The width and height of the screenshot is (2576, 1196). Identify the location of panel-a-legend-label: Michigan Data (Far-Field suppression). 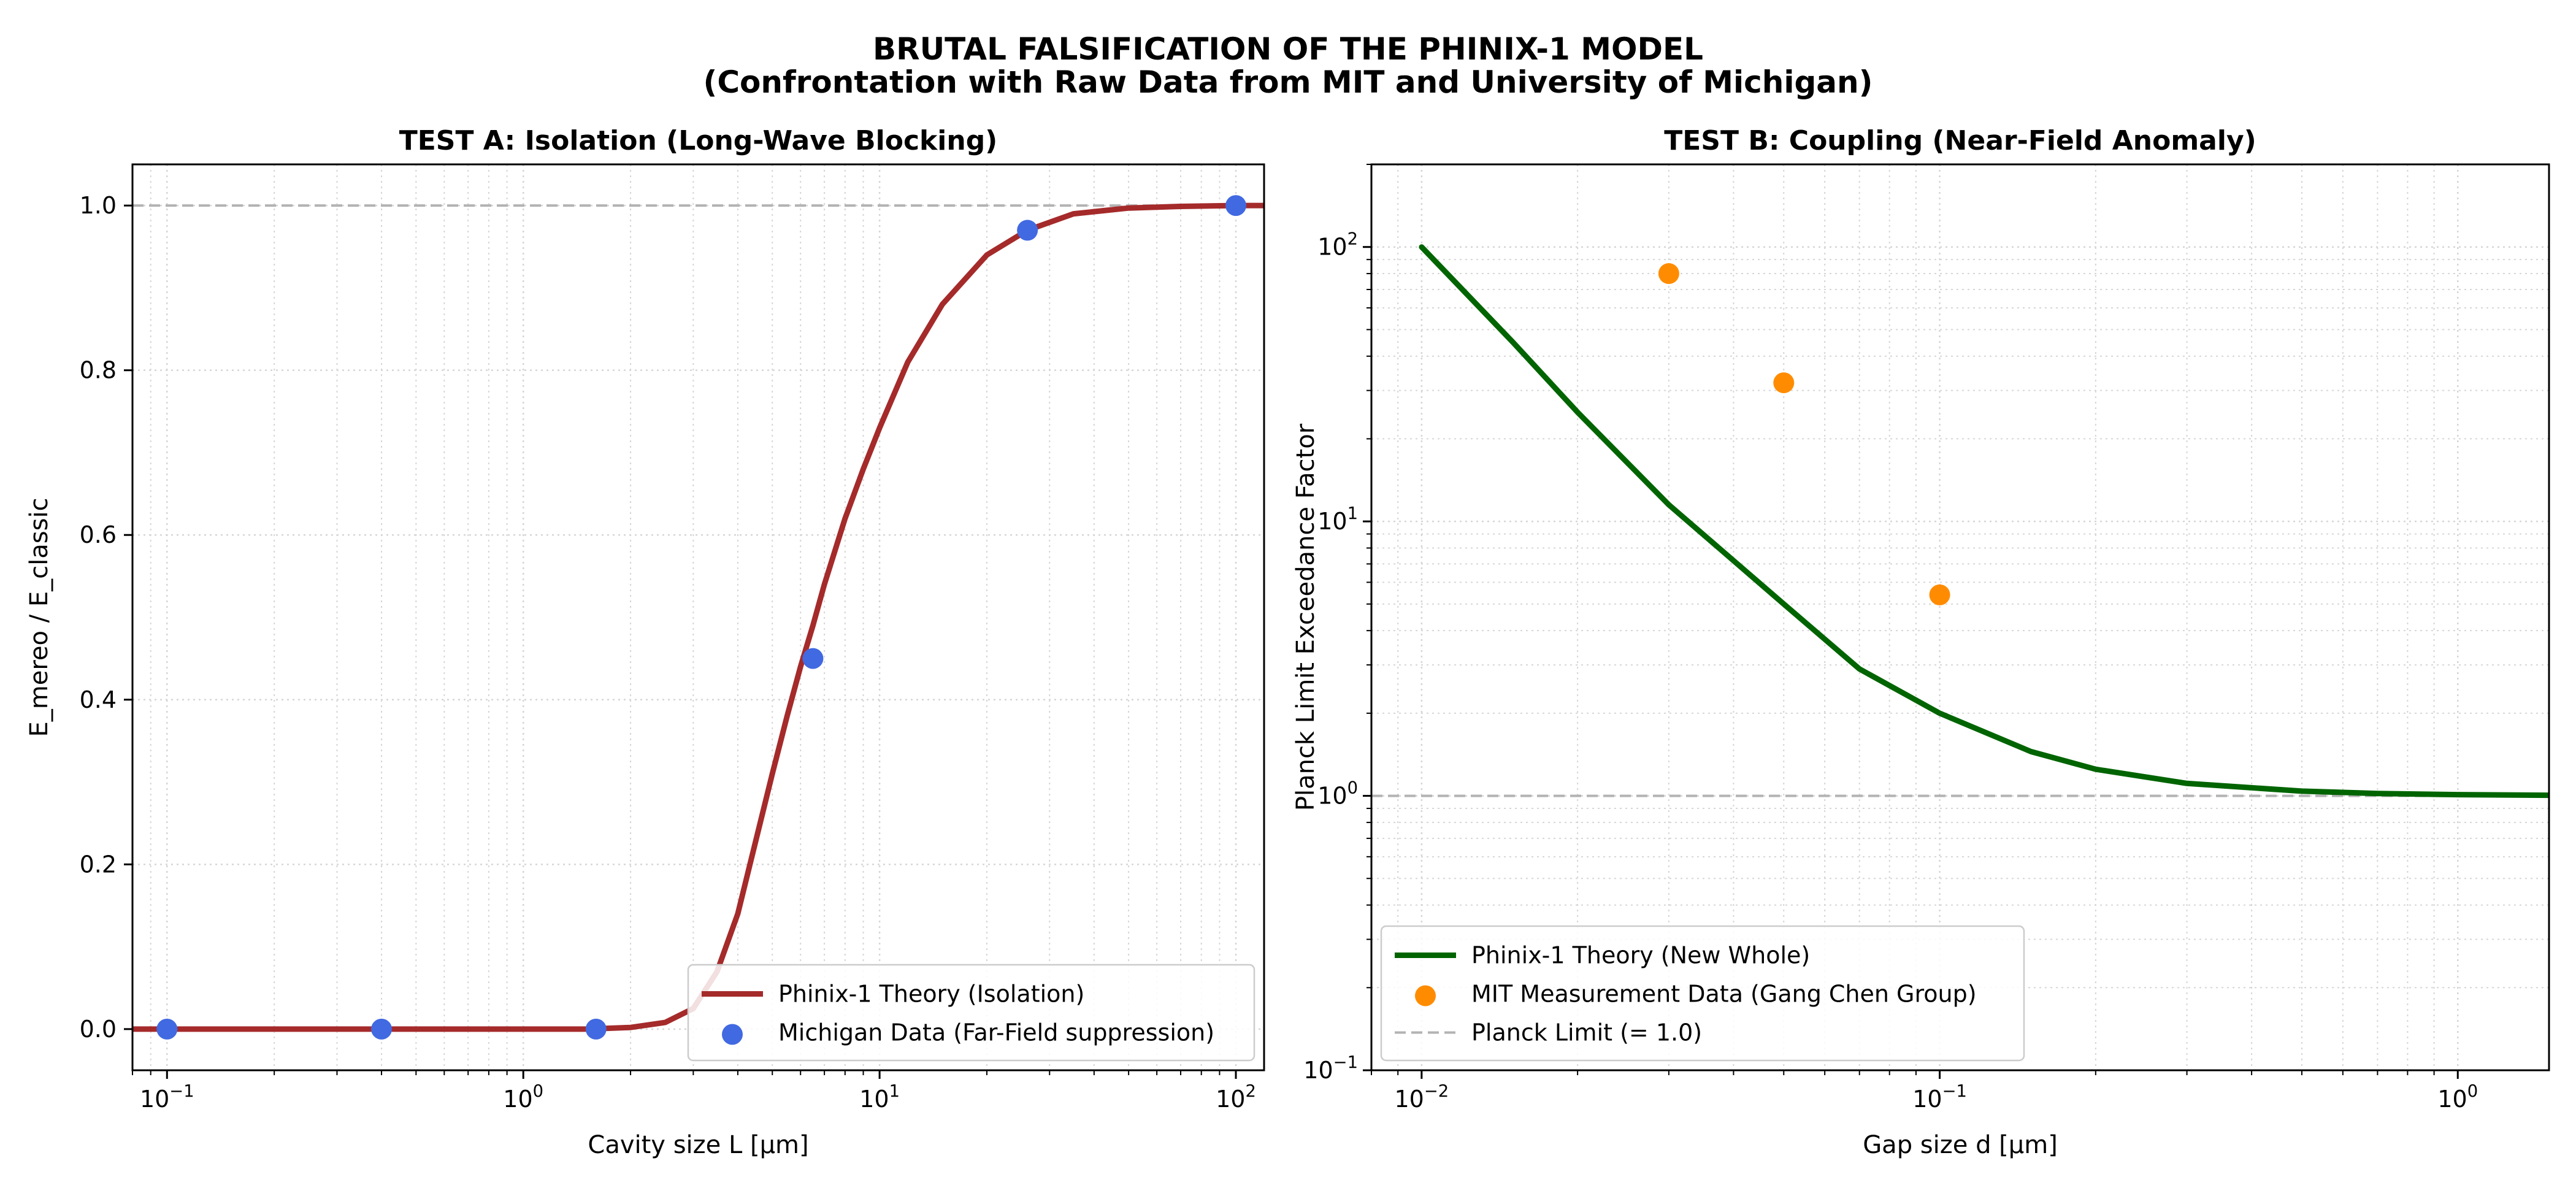
(996, 1032).